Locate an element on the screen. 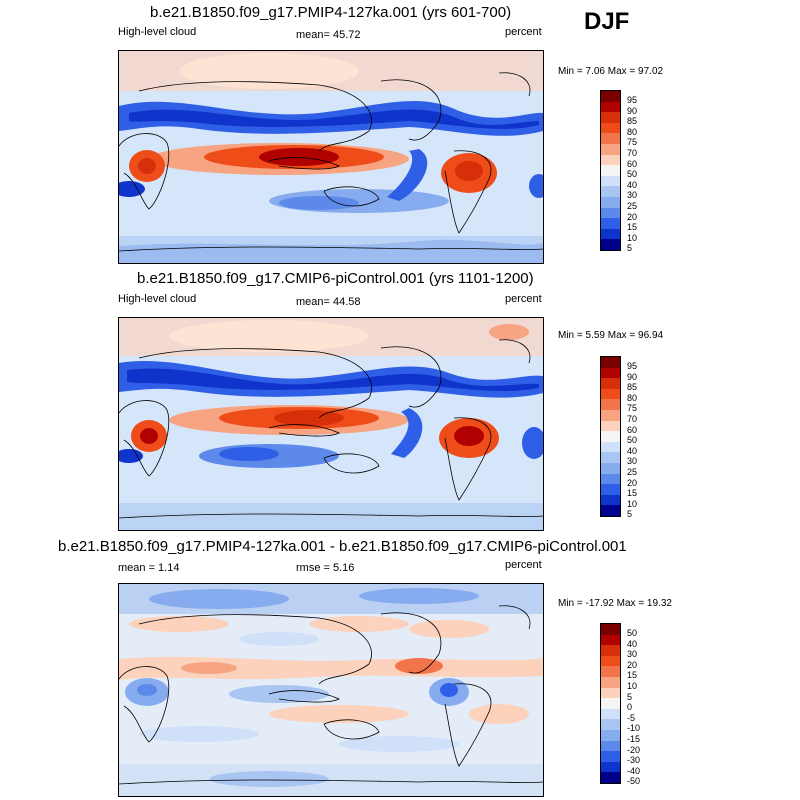 This screenshot has width=800, height=800. cb1-label: 70 is located at coordinates (632, 153).